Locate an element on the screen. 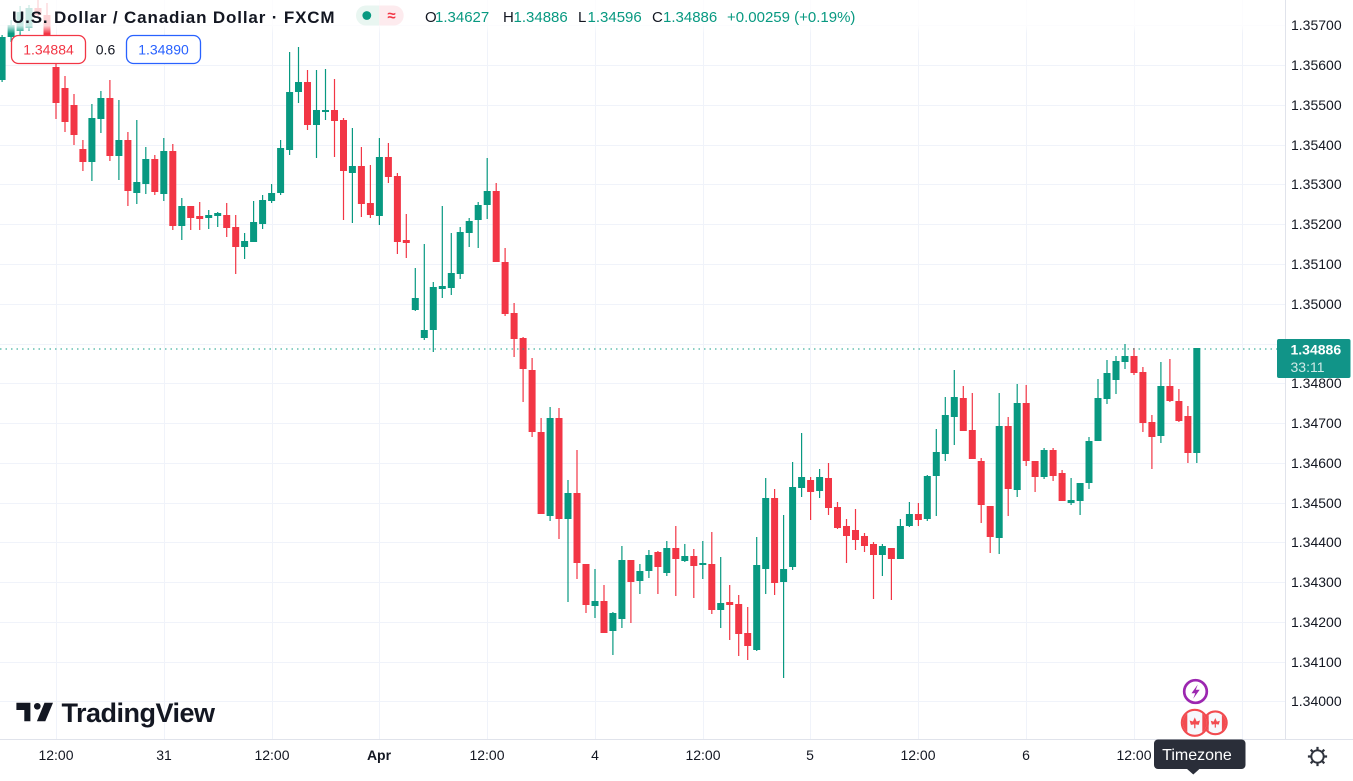 This screenshot has width=1353, height=781. svg-text: 1.34627 is located at coordinates (462, 17).